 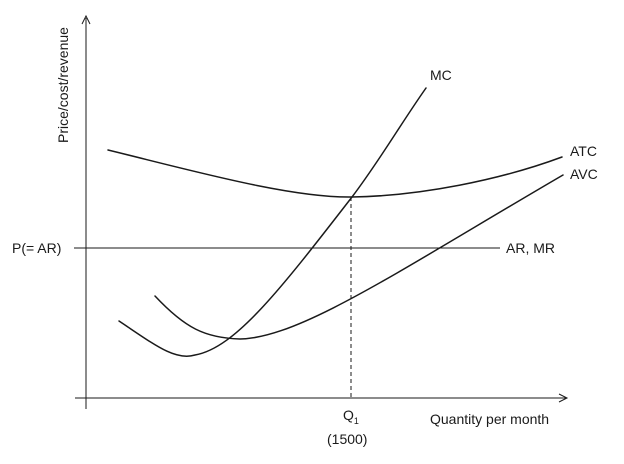 What do you see at coordinates (530, 248) in the screenshot?
I see `ar-mr-label: AR, MR` at bounding box center [530, 248].